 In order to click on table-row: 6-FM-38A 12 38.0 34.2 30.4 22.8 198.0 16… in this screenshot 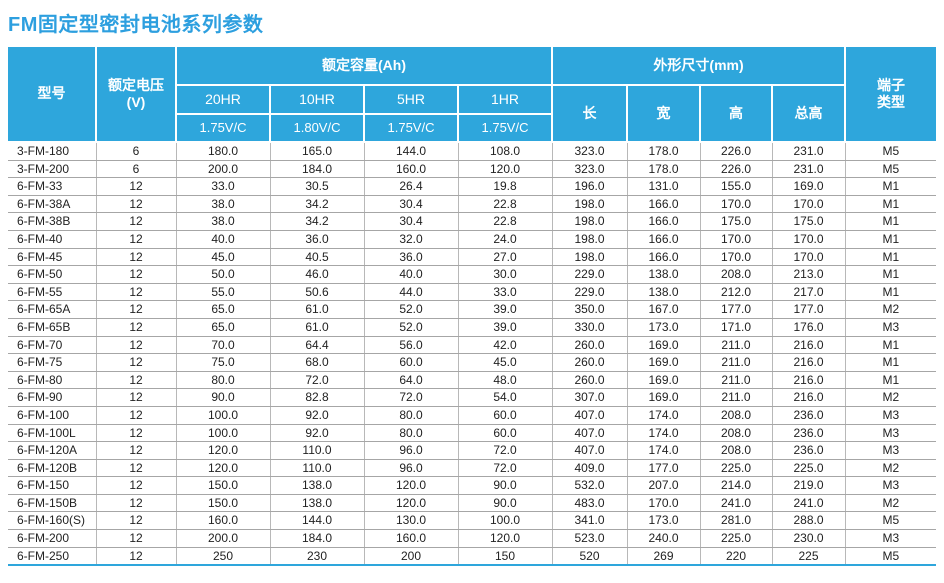, I will do `click(472, 204)`.